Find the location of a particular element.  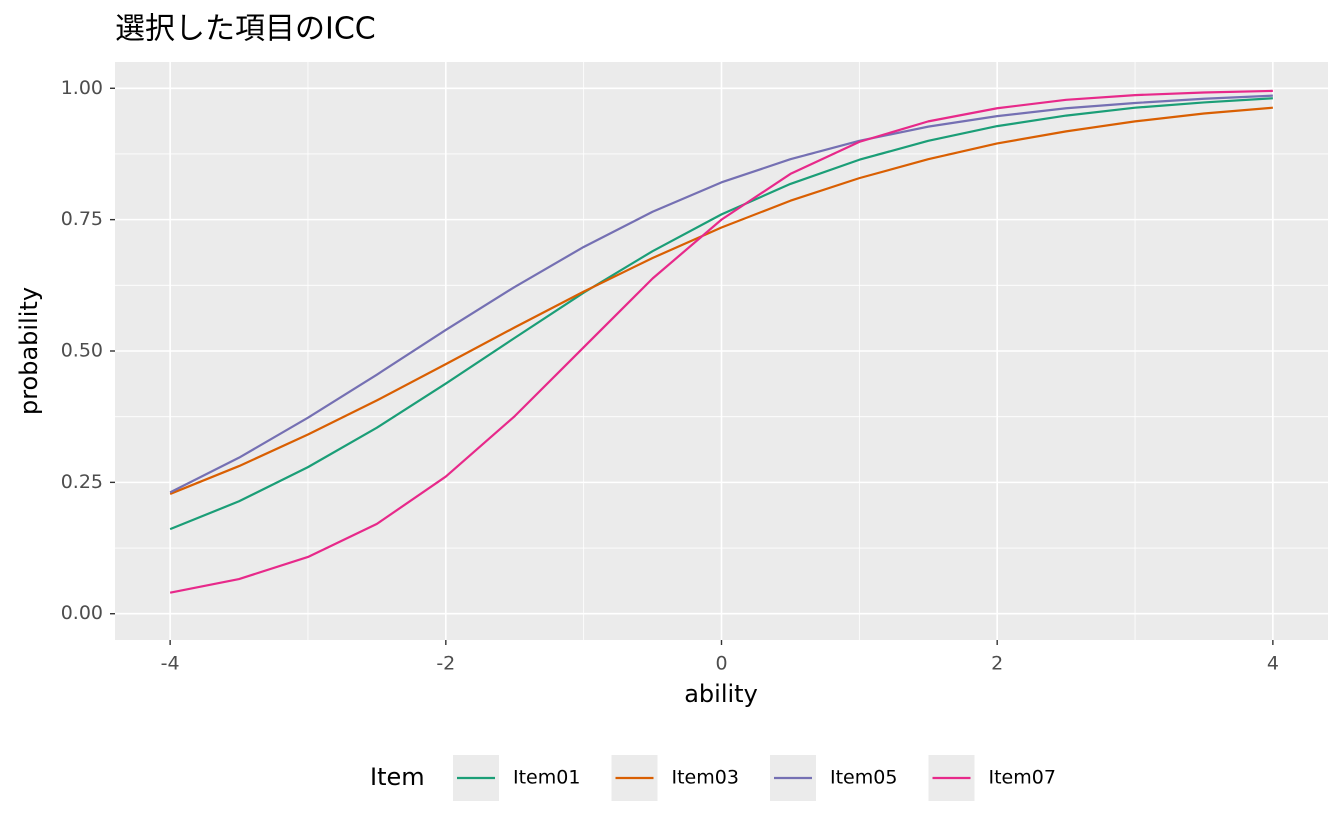

y-axis-title: probability is located at coordinates (29, 351).